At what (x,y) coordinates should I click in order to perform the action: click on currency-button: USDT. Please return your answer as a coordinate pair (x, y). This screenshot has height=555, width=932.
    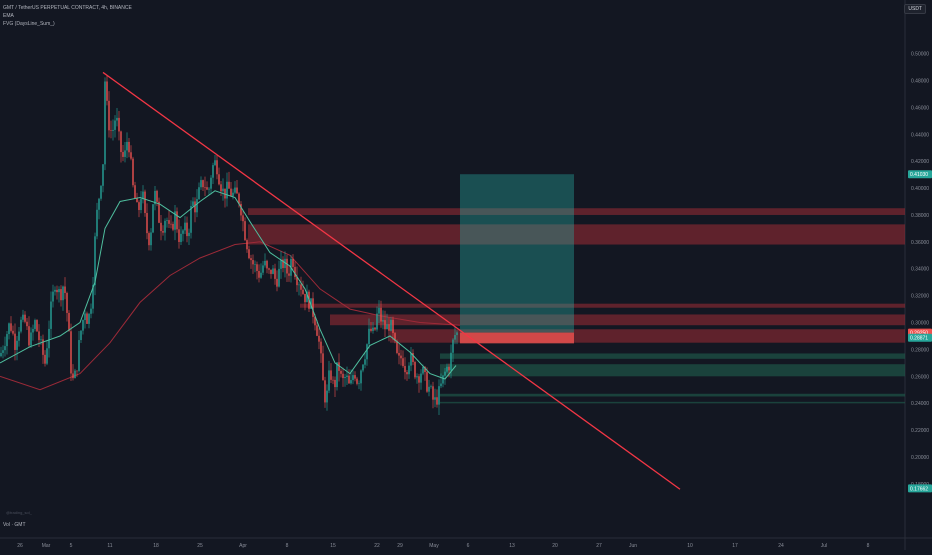
    Looking at the image, I should click on (915, 9).